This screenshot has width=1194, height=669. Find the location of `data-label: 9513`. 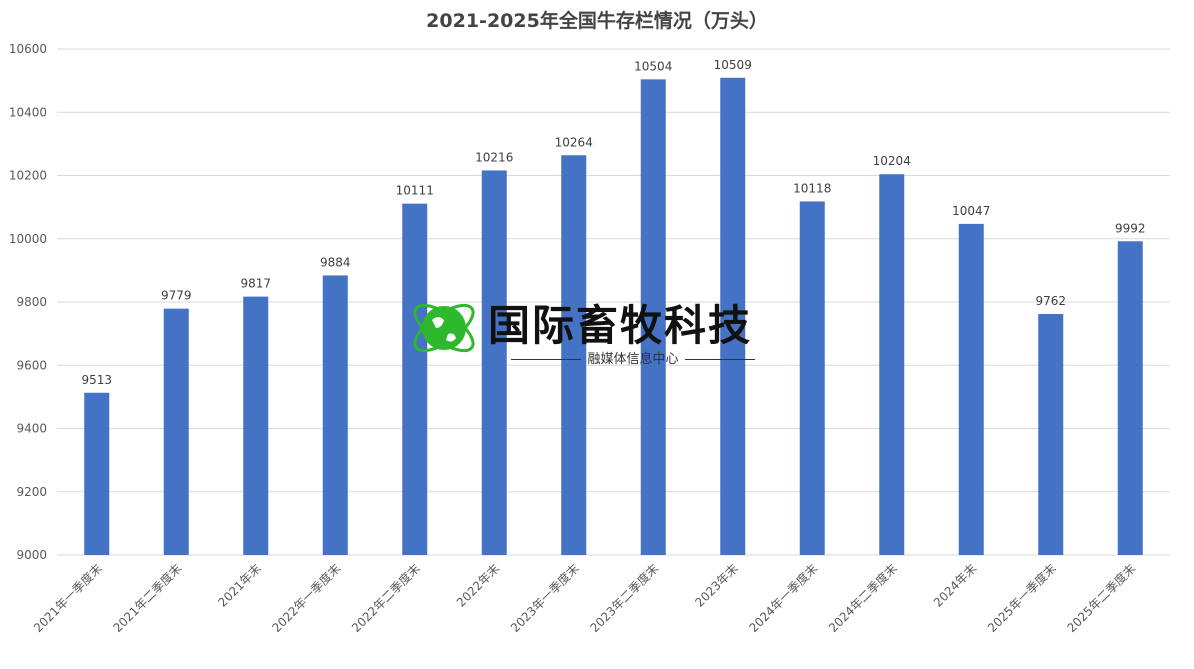

data-label: 9513 is located at coordinates (96, 380).